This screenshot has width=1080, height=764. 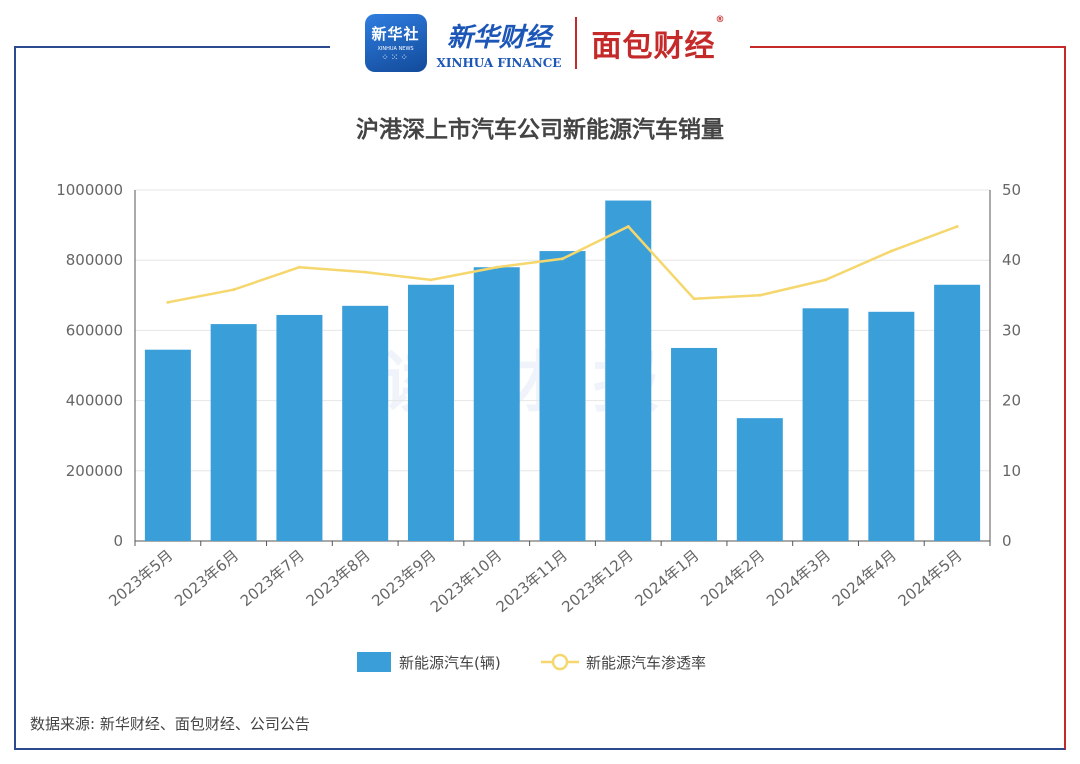 I want to click on registered-mark: ®, so click(x=720, y=20).